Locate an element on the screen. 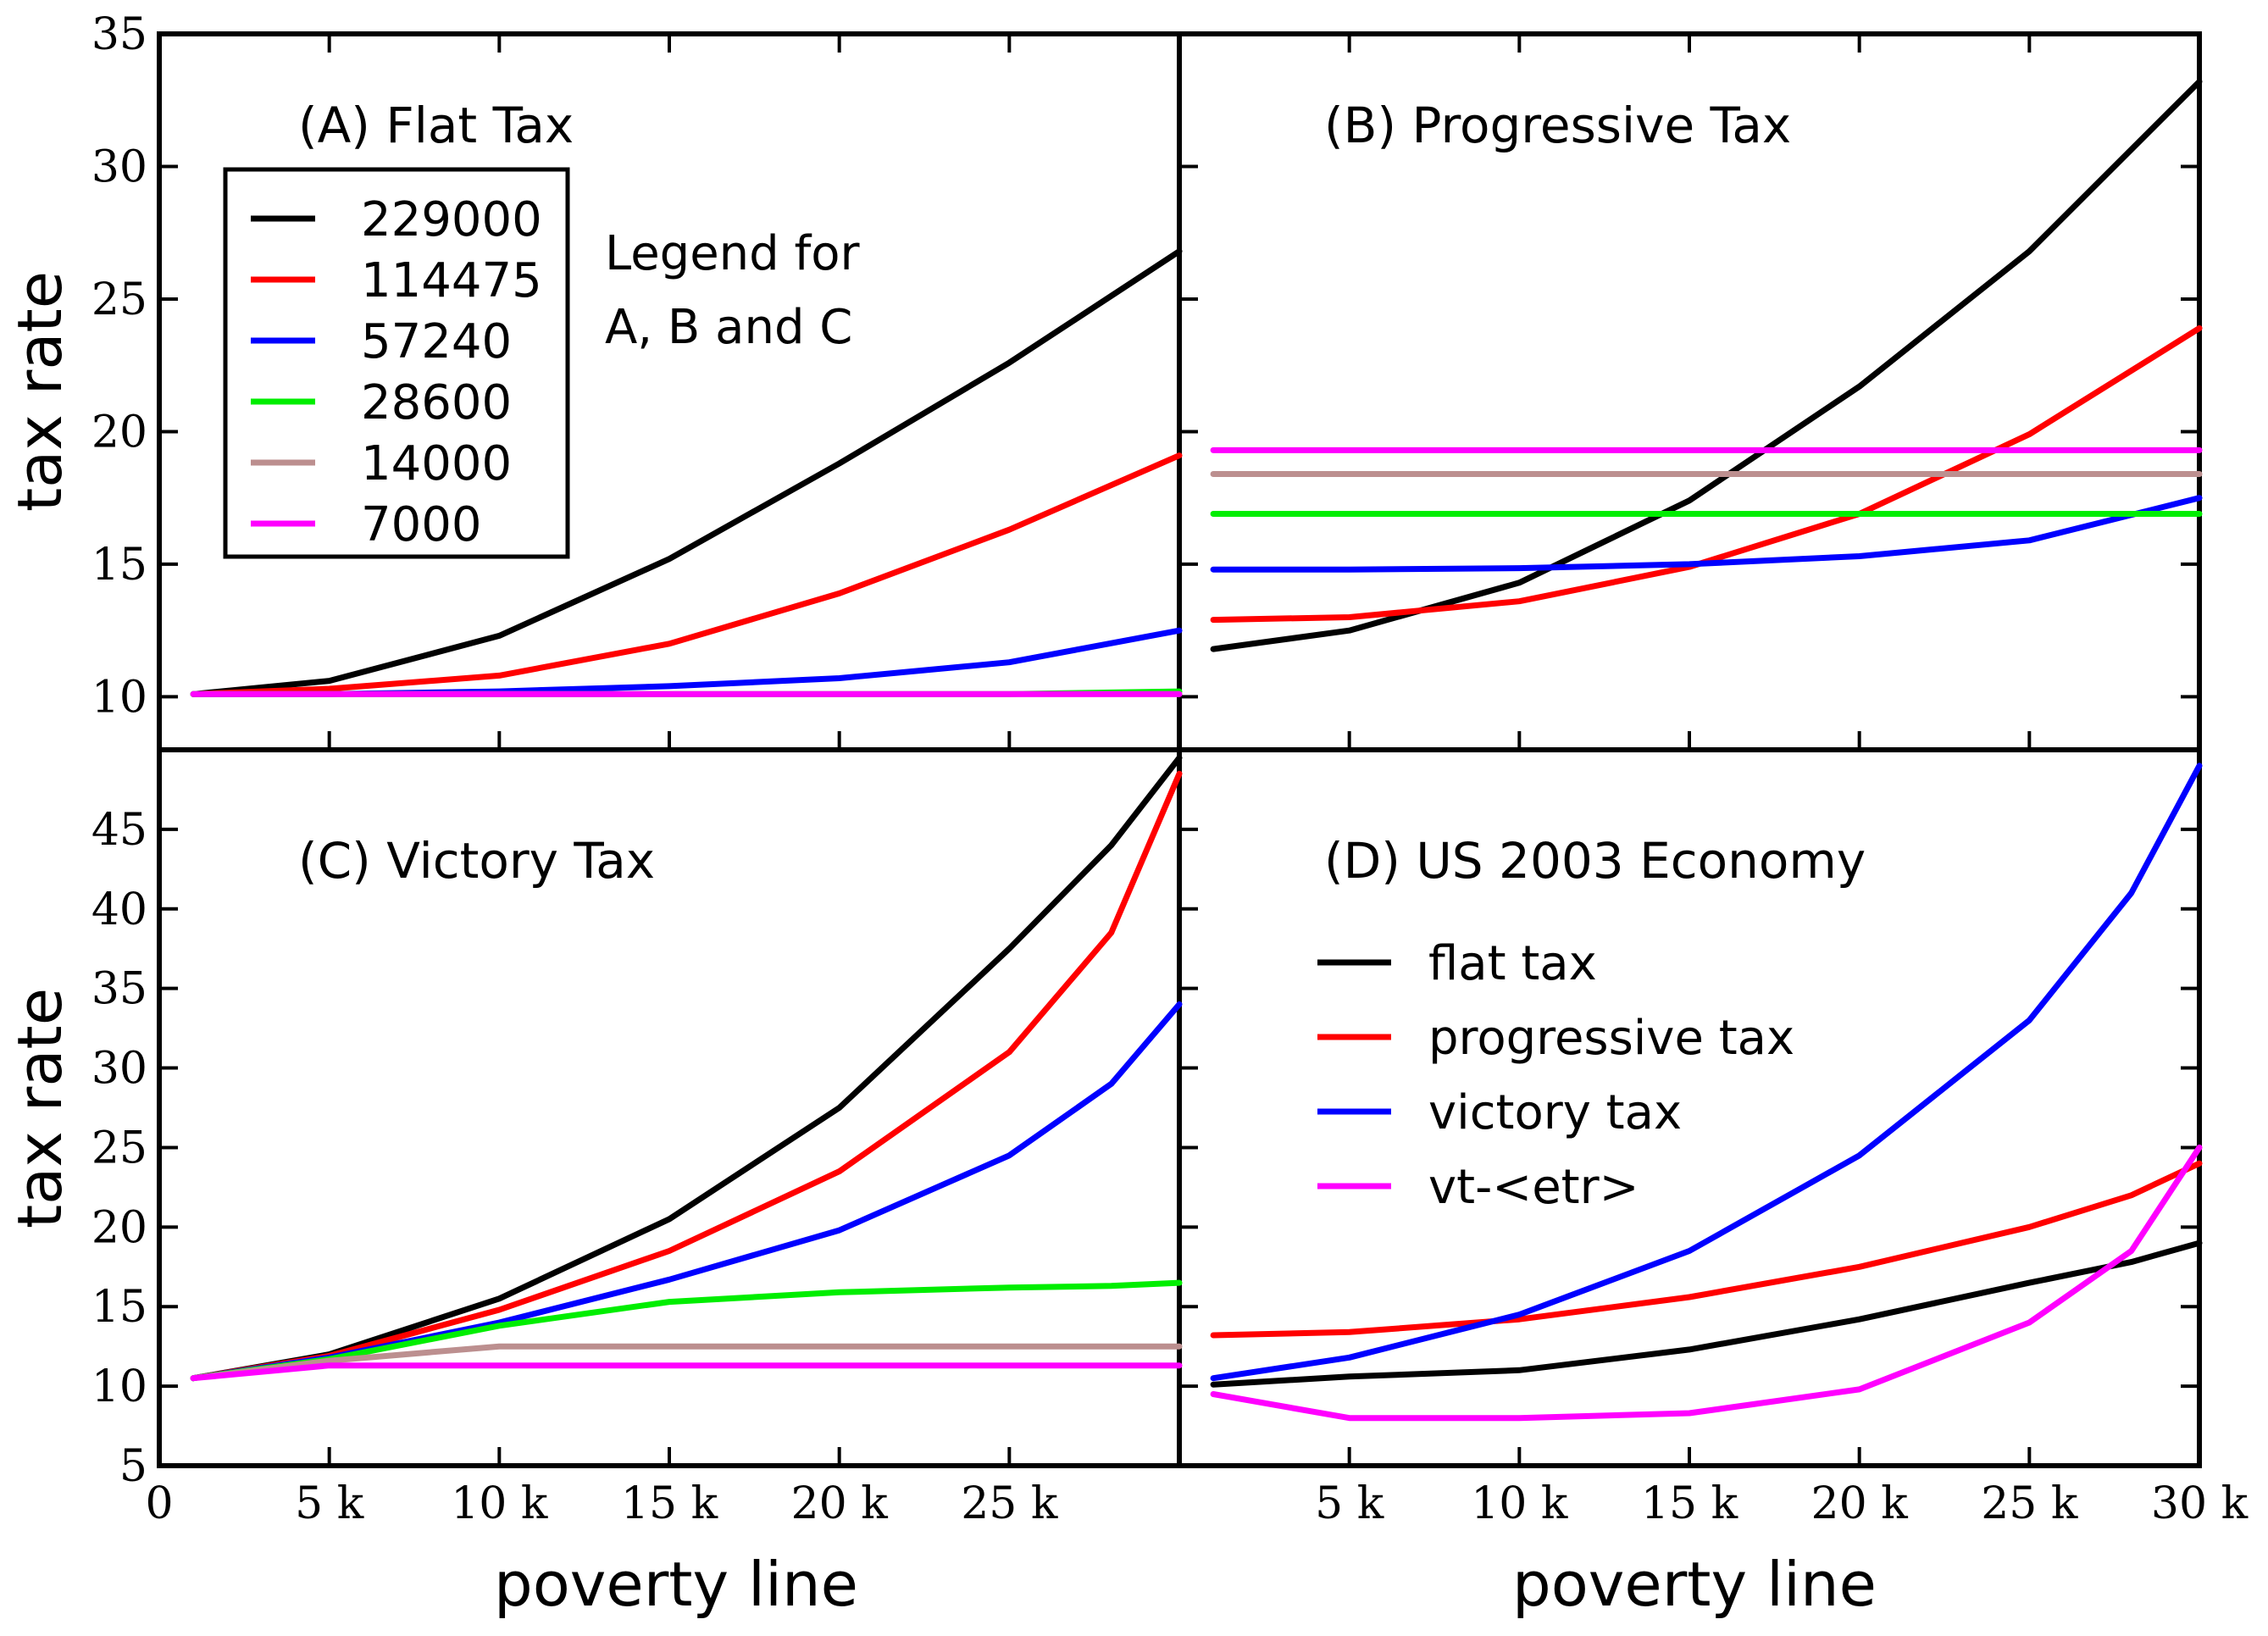 The image size is (2268, 1636). shared-legend-label: 57240 is located at coordinates (437, 341).